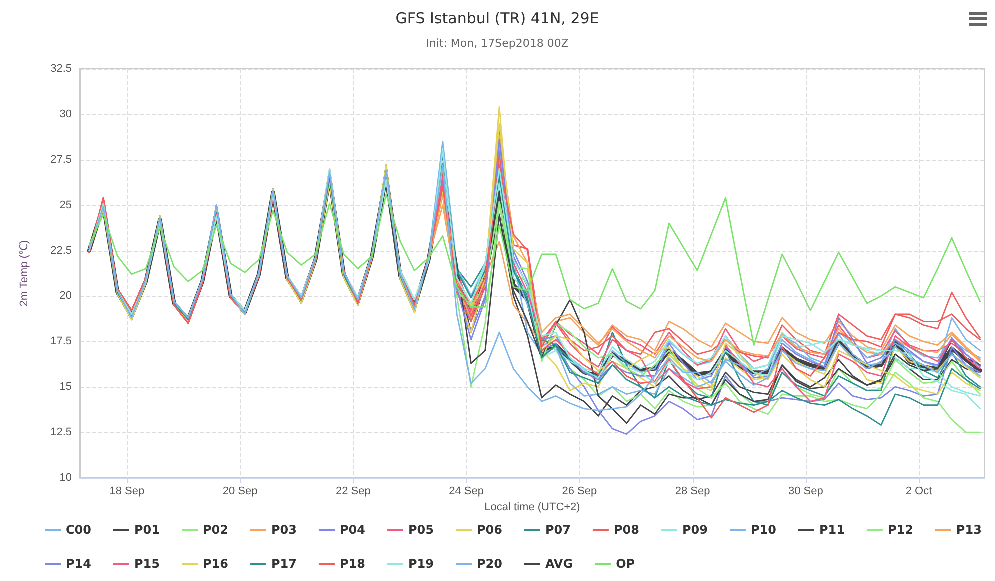 This screenshot has height=581, width=995. Describe the element at coordinates (61, 250) in the screenshot. I see `y-tick-label: 22.5` at that location.